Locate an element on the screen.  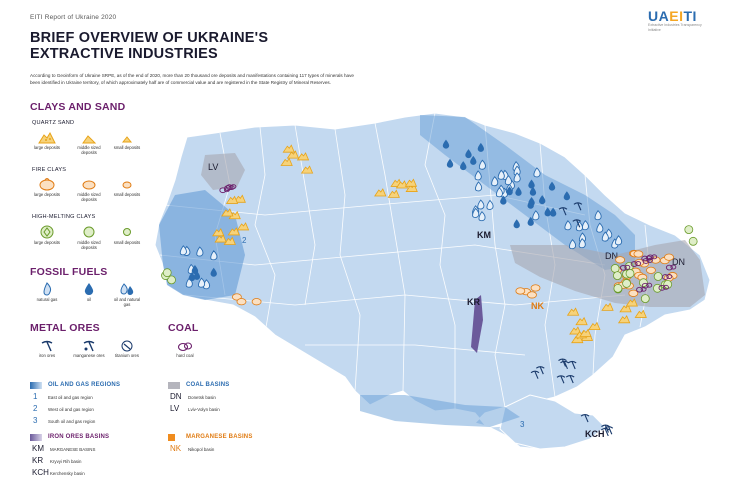
basin-code-km: KM is located at coordinates (38, 448).